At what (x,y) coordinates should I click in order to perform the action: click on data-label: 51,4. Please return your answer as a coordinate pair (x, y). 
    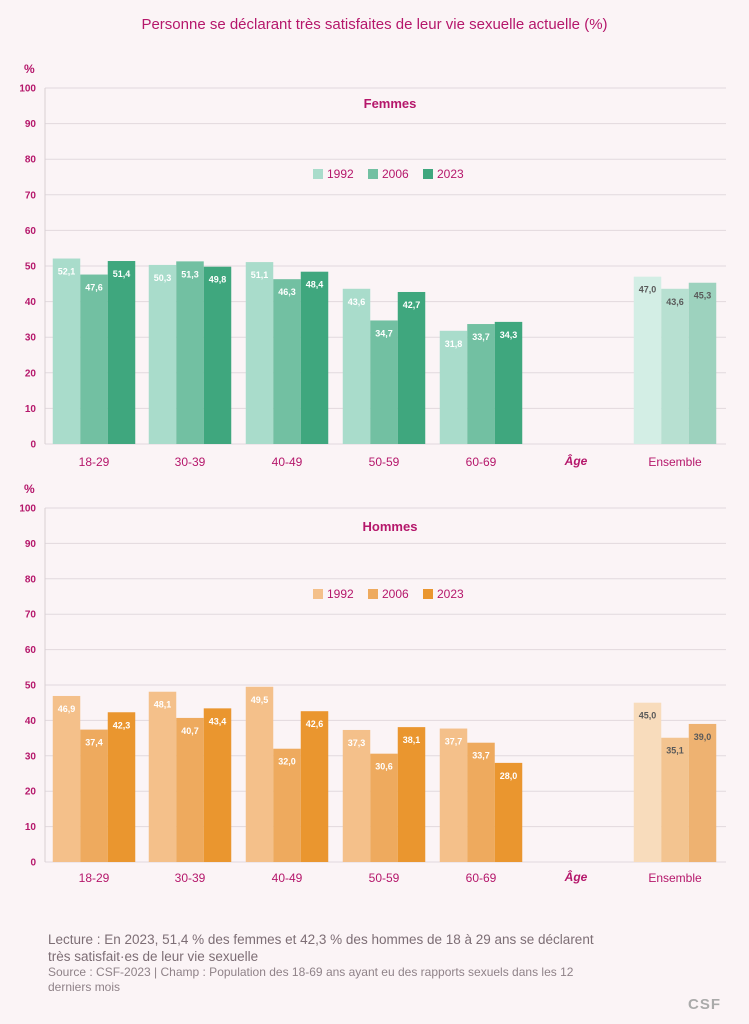
    Looking at the image, I should click on (122, 274).